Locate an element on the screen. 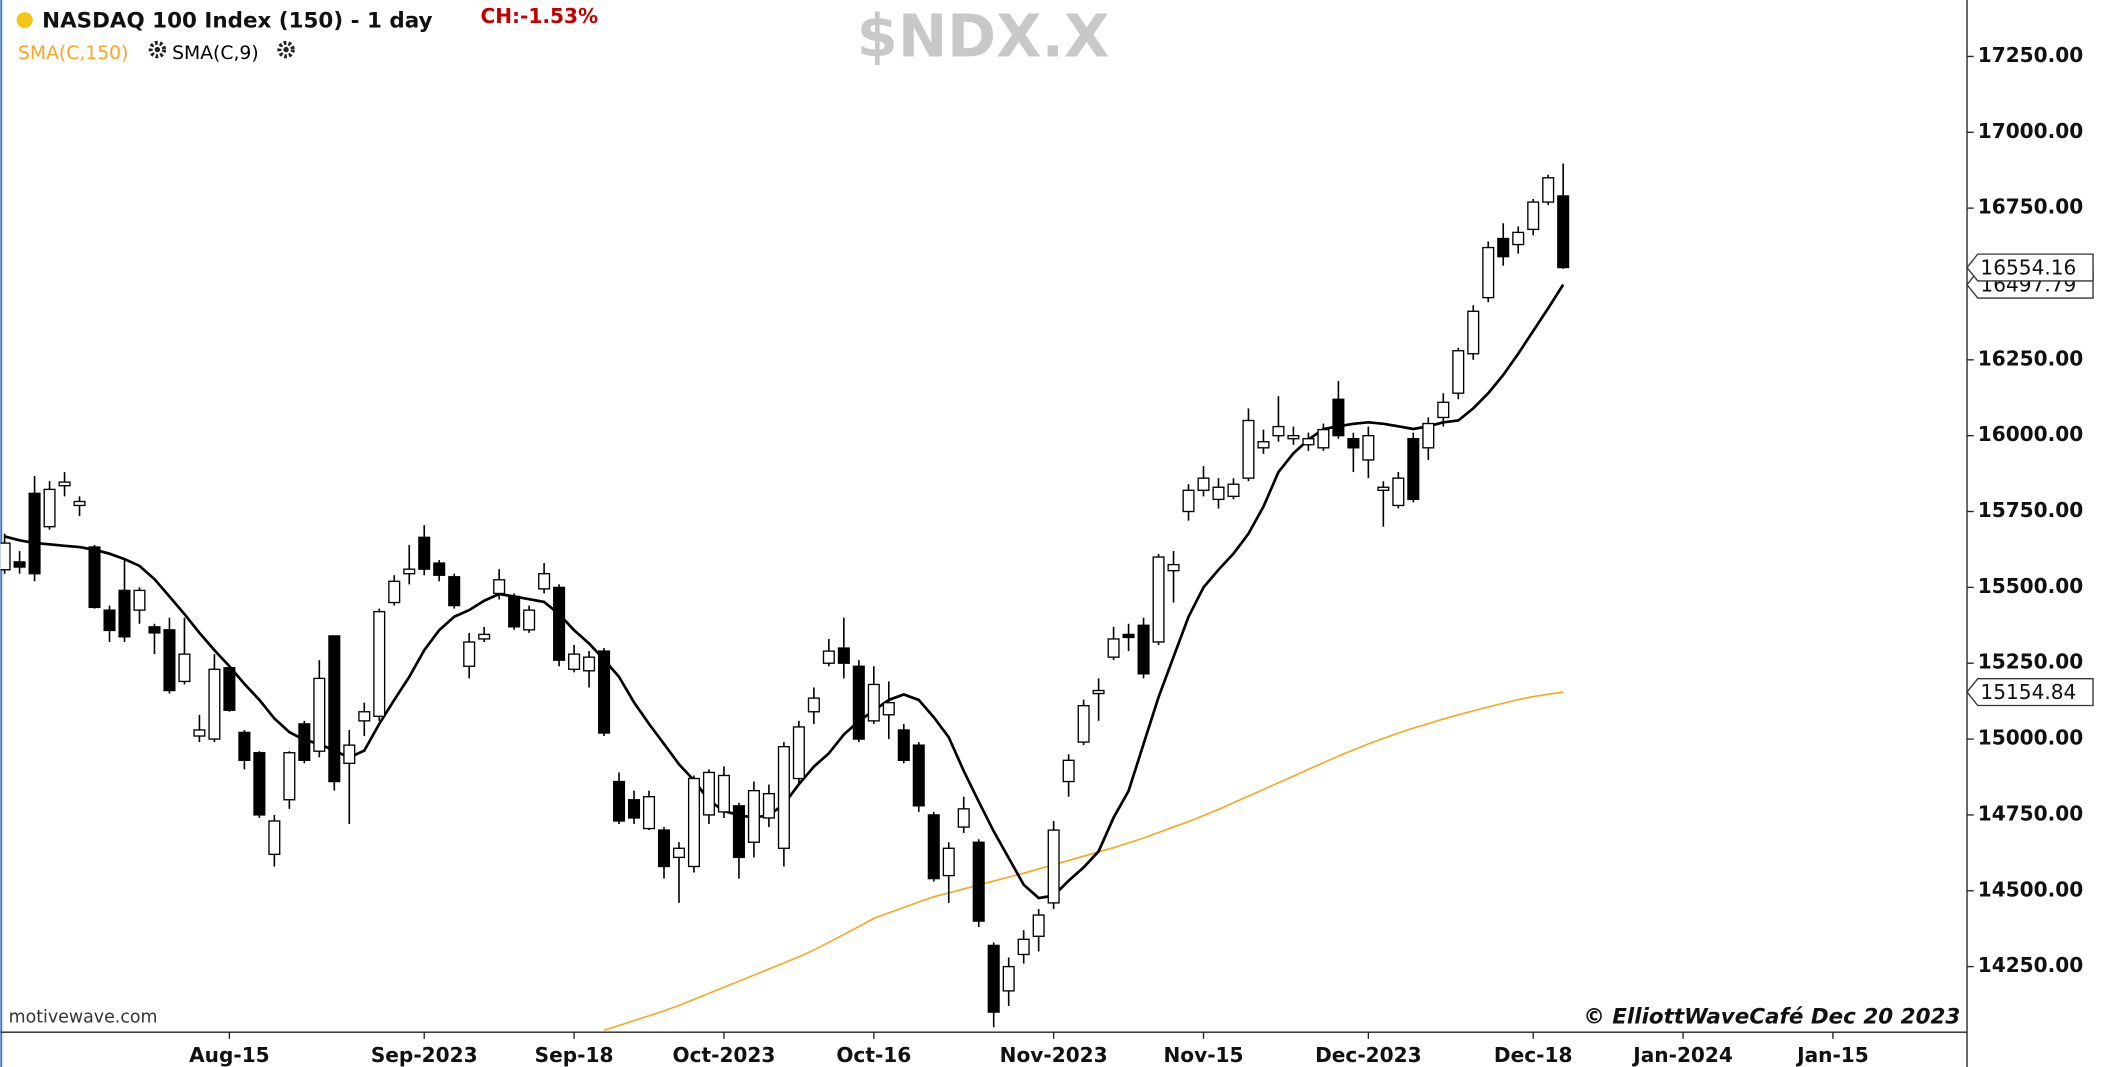 The image size is (2103, 1067). legend-entry: SMA(C,150) is located at coordinates (73, 53).